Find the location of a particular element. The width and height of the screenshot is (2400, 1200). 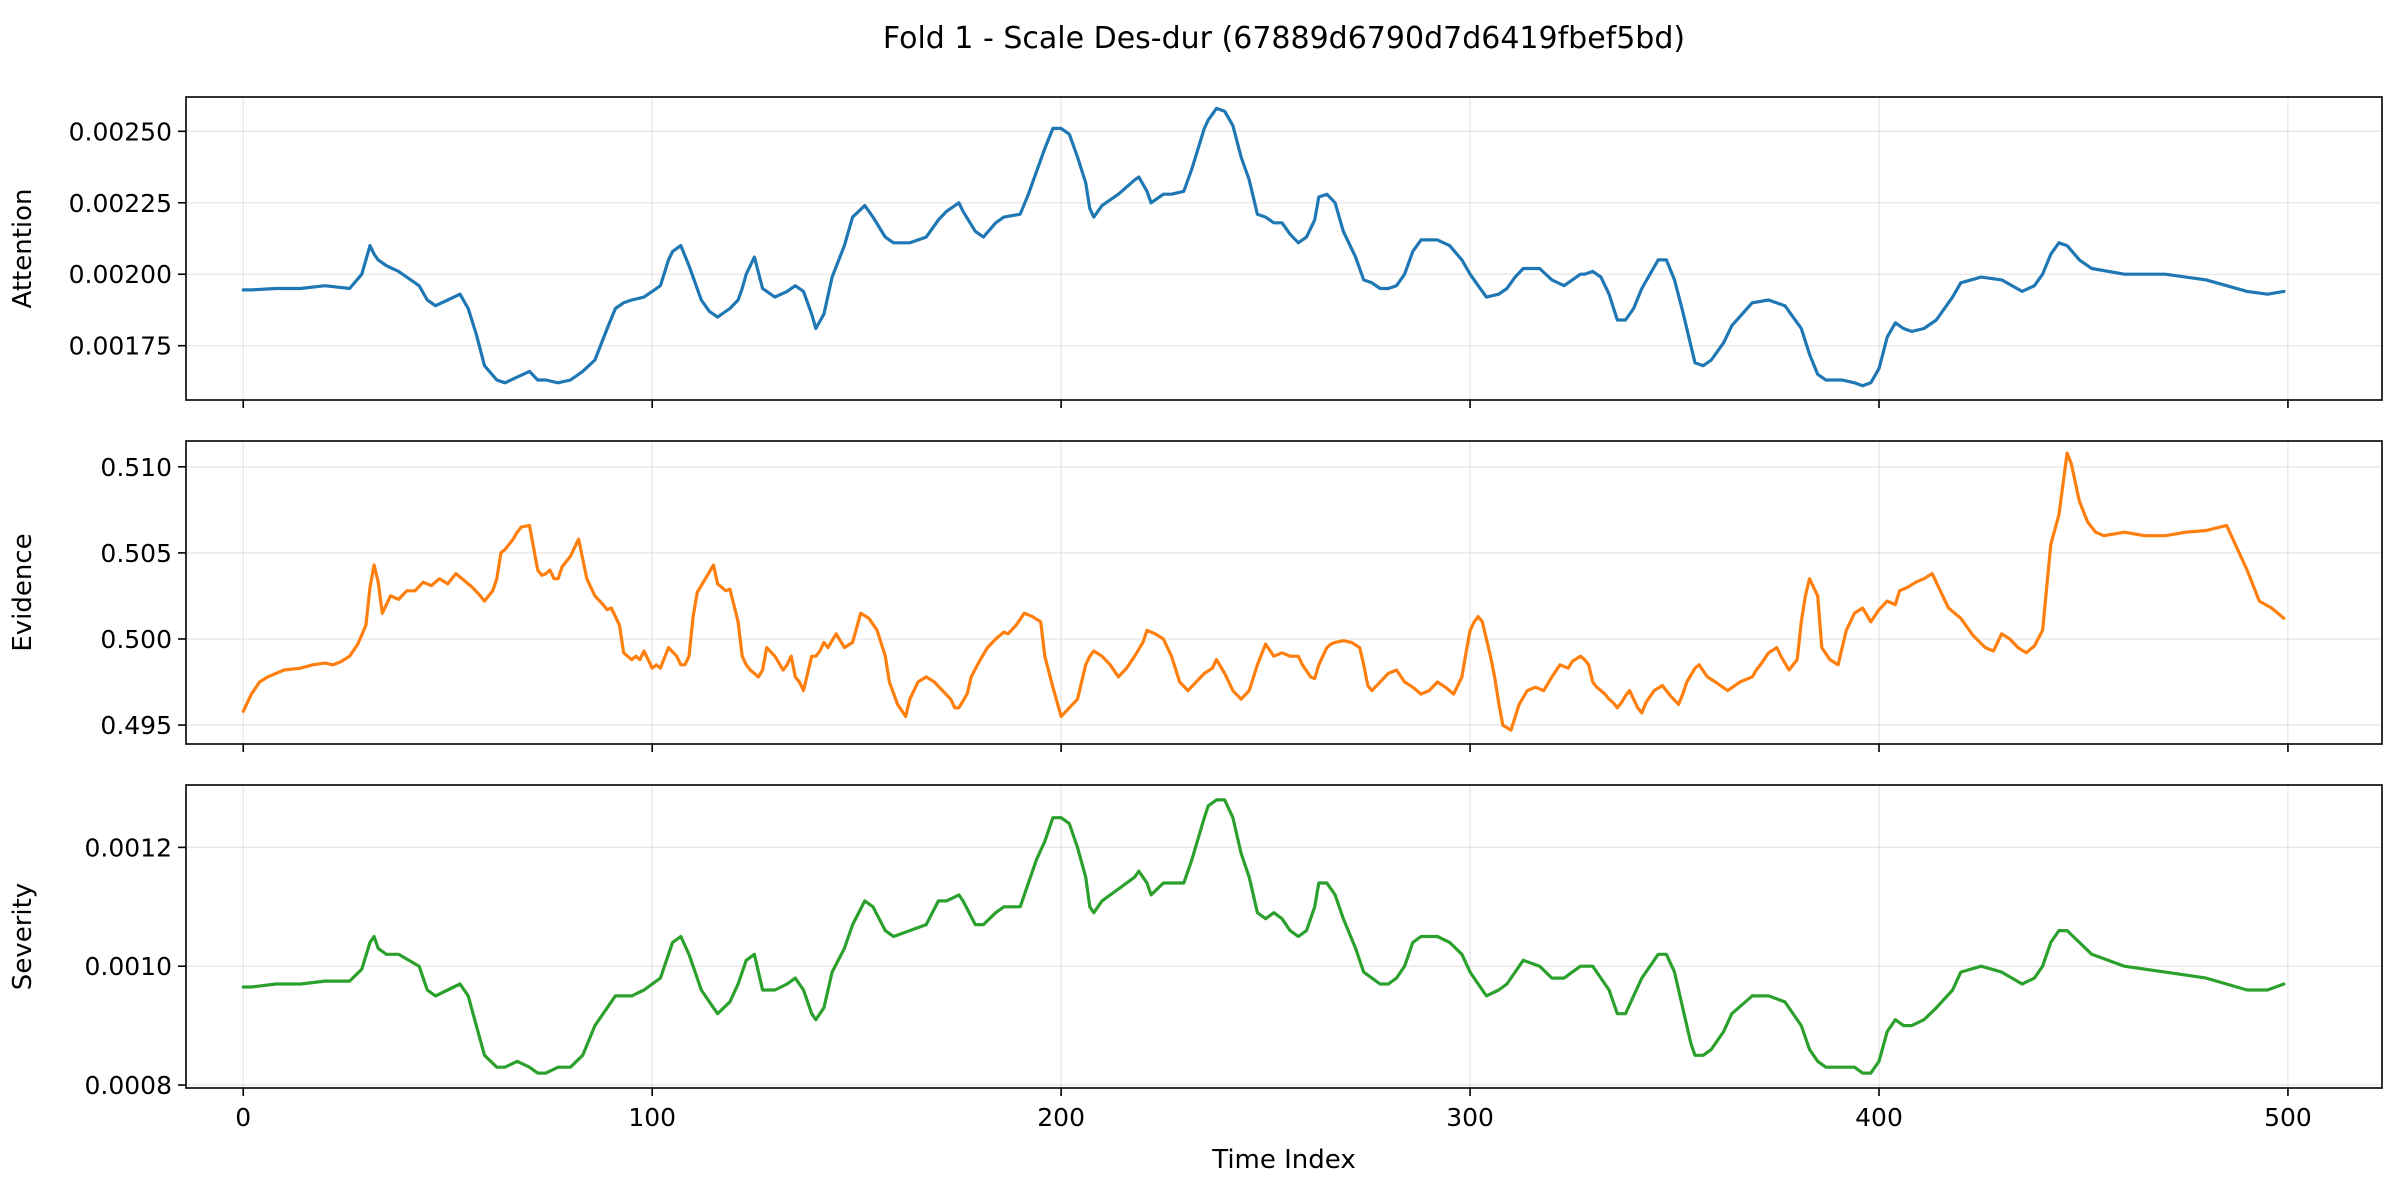

y-tick-label: 0.0008 is located at coordinates (128, 1085).